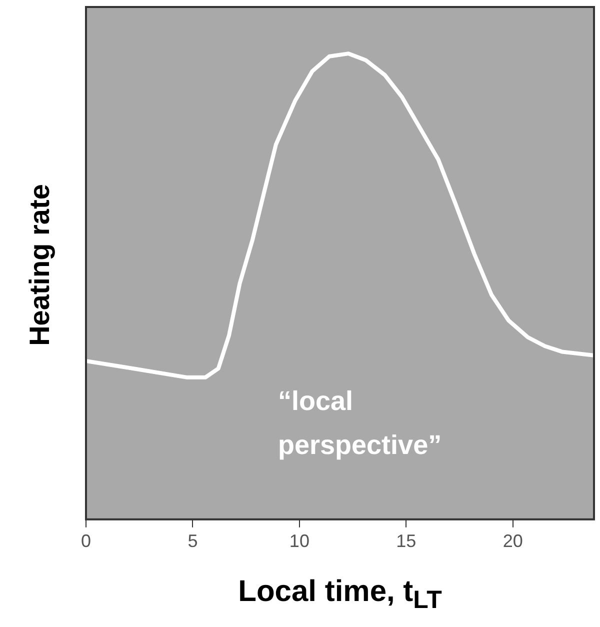 This screenshot has width=600, height=627. Describe the element at coordinates (299, 541) in the screenshot. I see `x-tick-label: 10` at that location.